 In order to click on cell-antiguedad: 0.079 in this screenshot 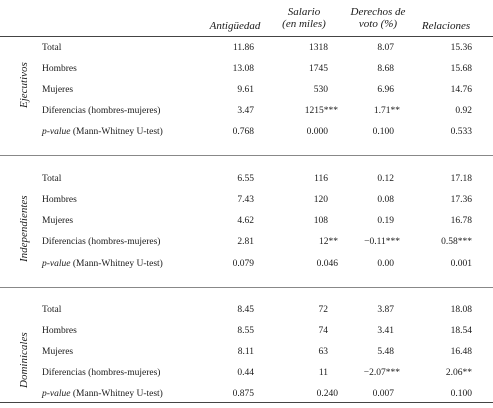, I will do `click(243, 264)`.